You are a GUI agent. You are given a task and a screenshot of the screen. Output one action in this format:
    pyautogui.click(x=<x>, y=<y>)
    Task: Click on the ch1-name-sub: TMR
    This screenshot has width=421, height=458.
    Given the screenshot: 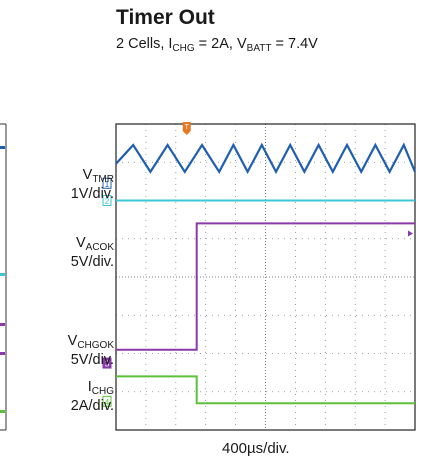 What is the action you would take?
    pyautogui.click(x=103, y=179)
    